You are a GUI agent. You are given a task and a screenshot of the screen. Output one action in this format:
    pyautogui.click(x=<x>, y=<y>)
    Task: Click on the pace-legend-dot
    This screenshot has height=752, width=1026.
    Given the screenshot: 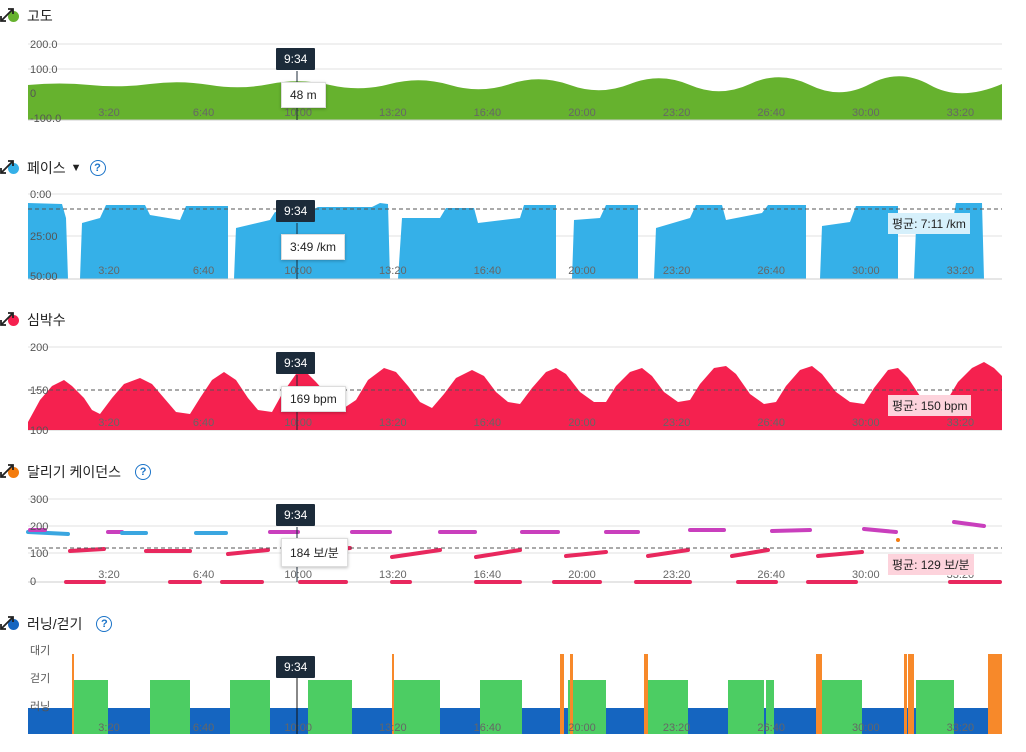 What is the action you would take?
    pyautogui.click(x=13, y=168)
    